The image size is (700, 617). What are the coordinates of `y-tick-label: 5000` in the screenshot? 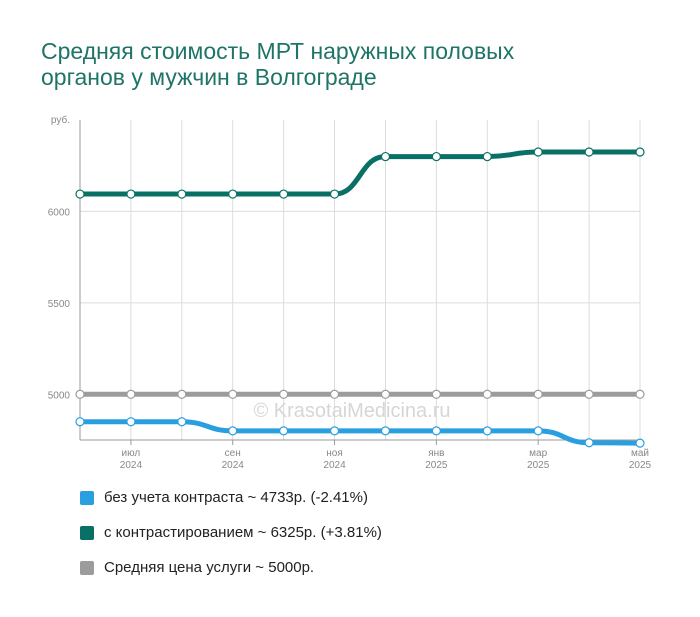 It's located at (59, 395).